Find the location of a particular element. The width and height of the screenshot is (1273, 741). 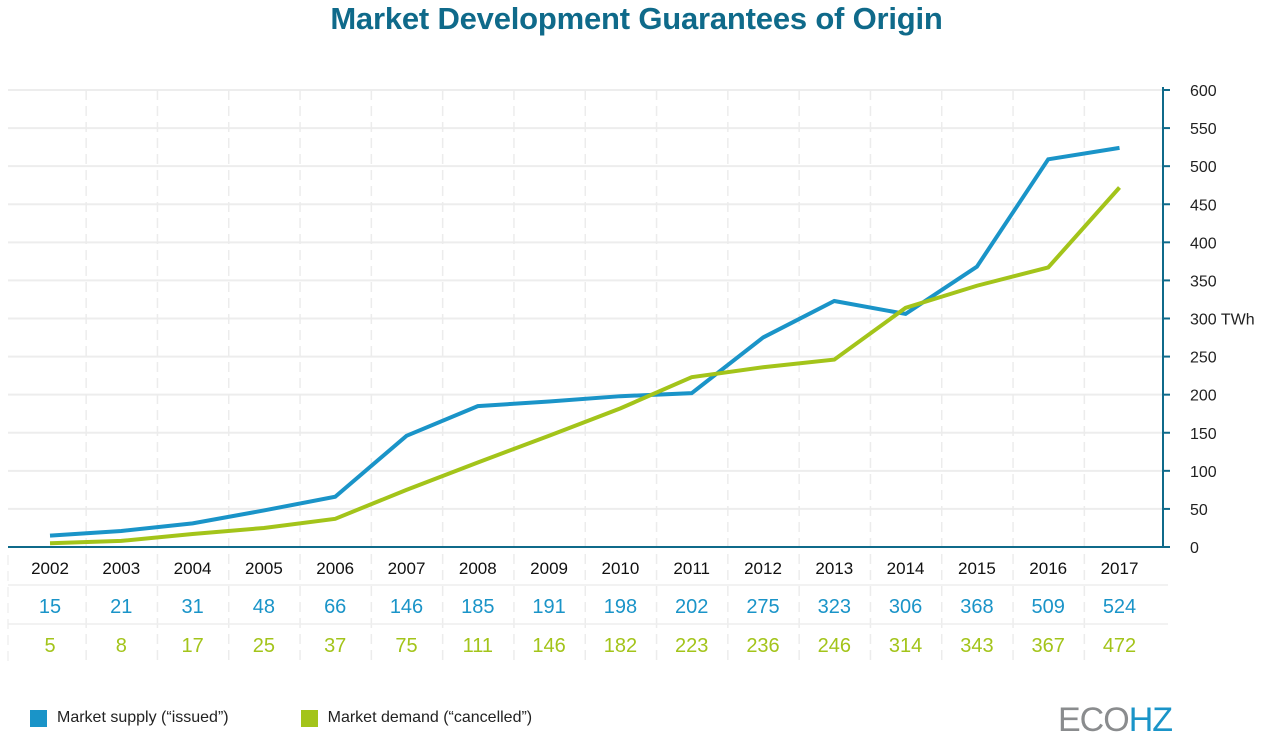

demand-value: 25 is located at coordinates (264, 646).